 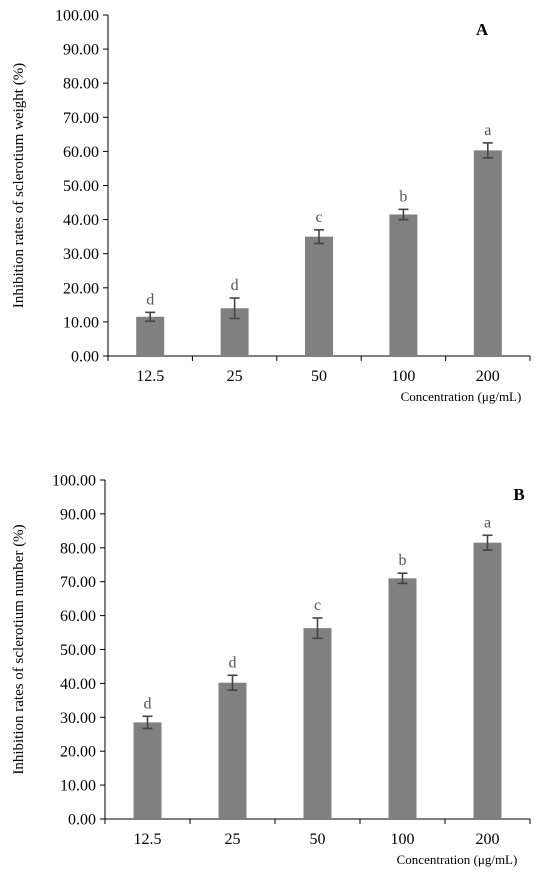 What do you see at coordinates (482, 29) in the screenshot?
I see `chart-a-panel-label: A` at bounding box center [482, 29].